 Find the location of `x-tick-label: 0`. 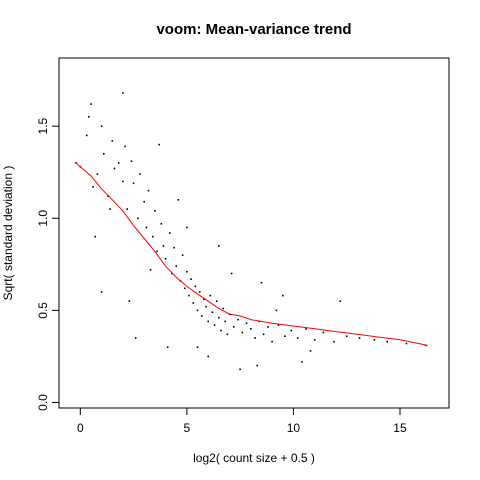

x-tick-label: 0 is located at coordinates (80, 428).